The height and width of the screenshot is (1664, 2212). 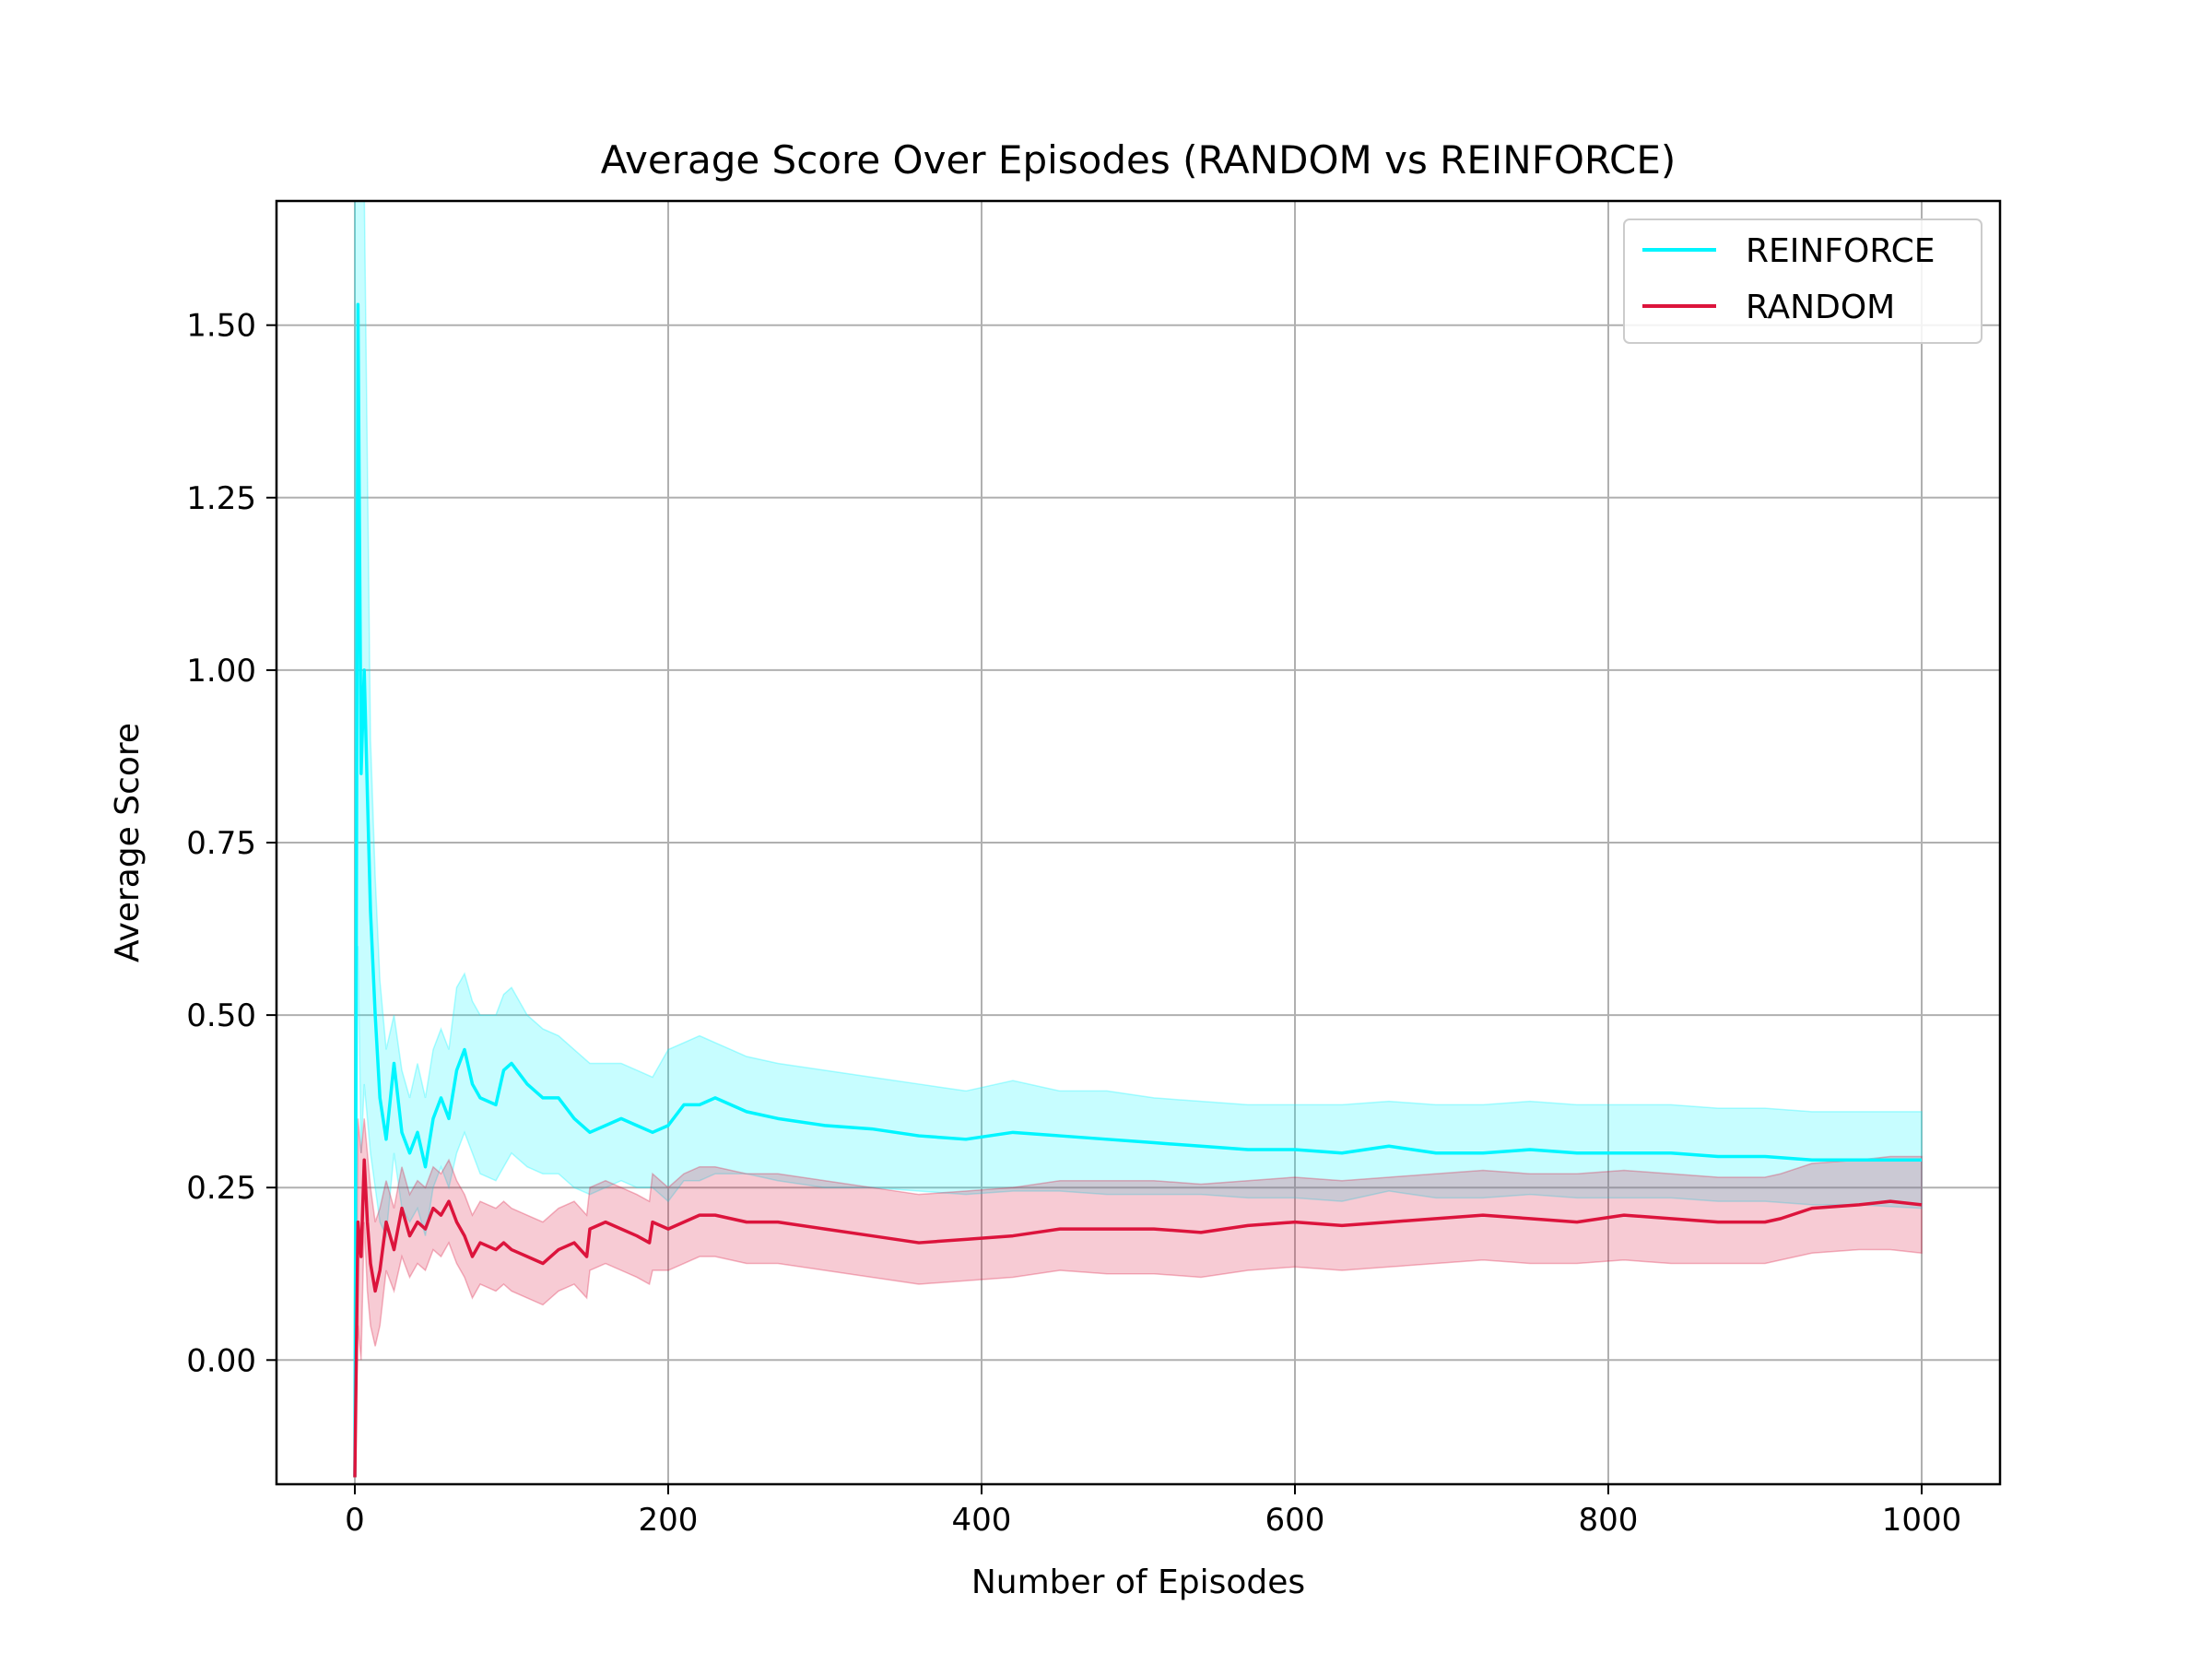 What do you see at coordinates (669, 1520) in the screenshot?
I see `x-tick-label: 200` at bounding box center [669, 1520].